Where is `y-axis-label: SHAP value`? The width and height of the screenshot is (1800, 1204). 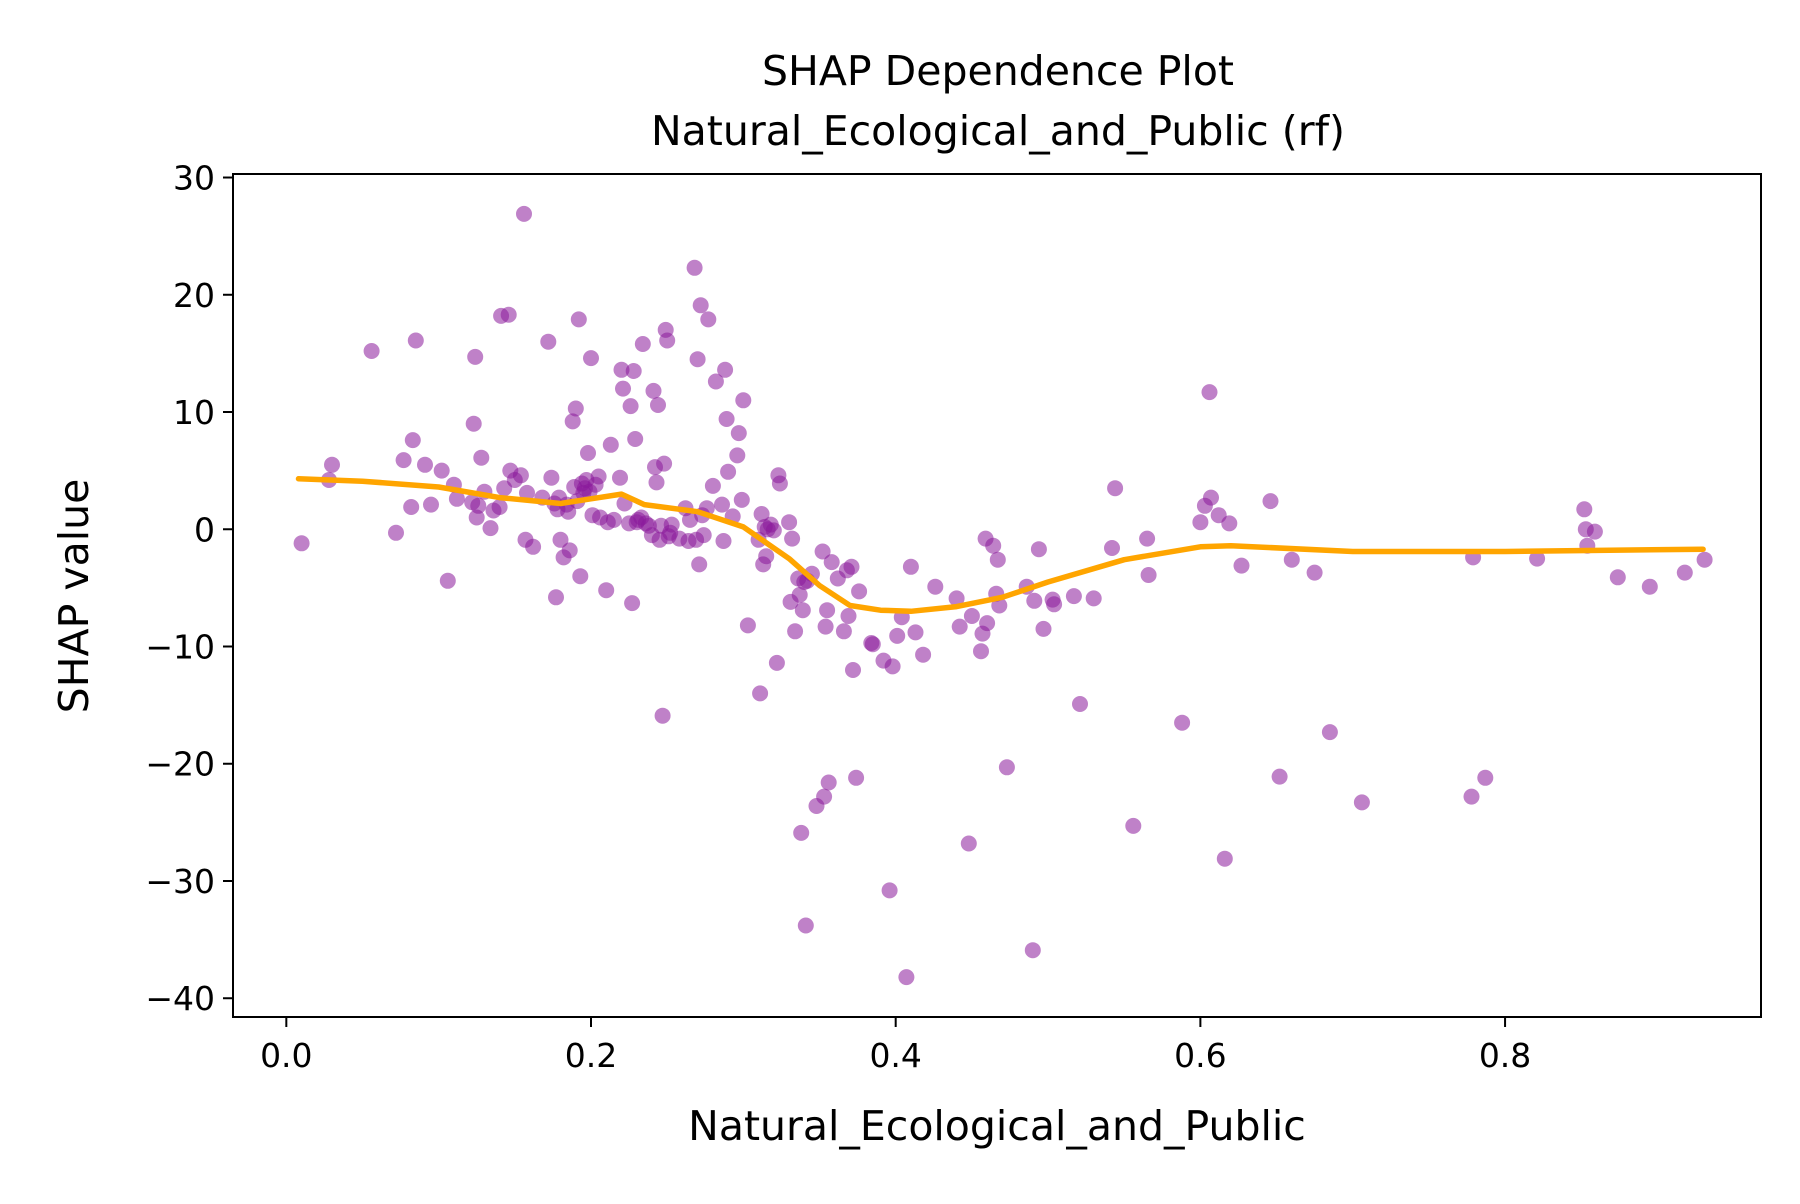 y-axis-label: SHAP value is located at coordinates (74, 596).